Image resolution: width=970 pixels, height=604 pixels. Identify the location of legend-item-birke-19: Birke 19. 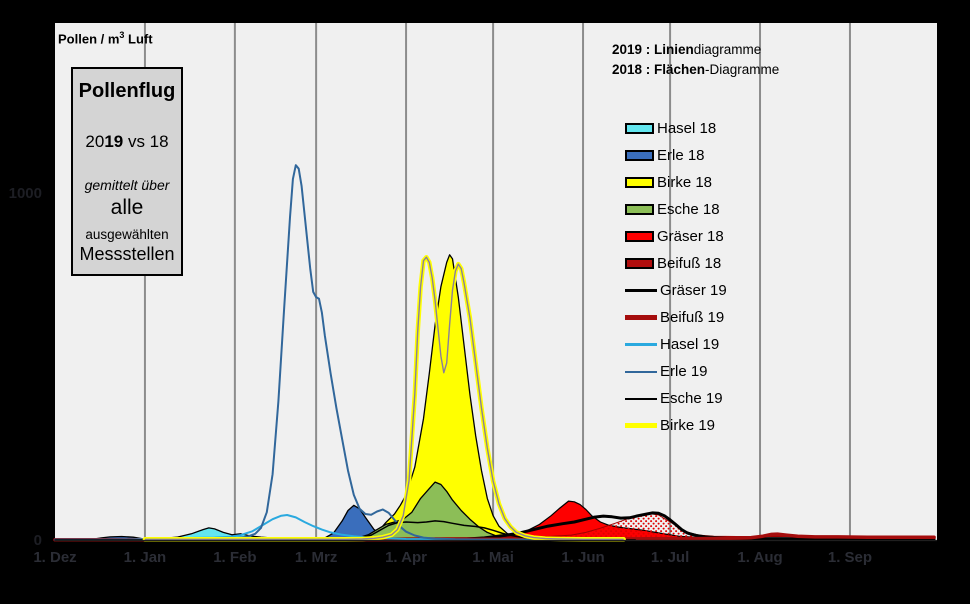
(670, 425).